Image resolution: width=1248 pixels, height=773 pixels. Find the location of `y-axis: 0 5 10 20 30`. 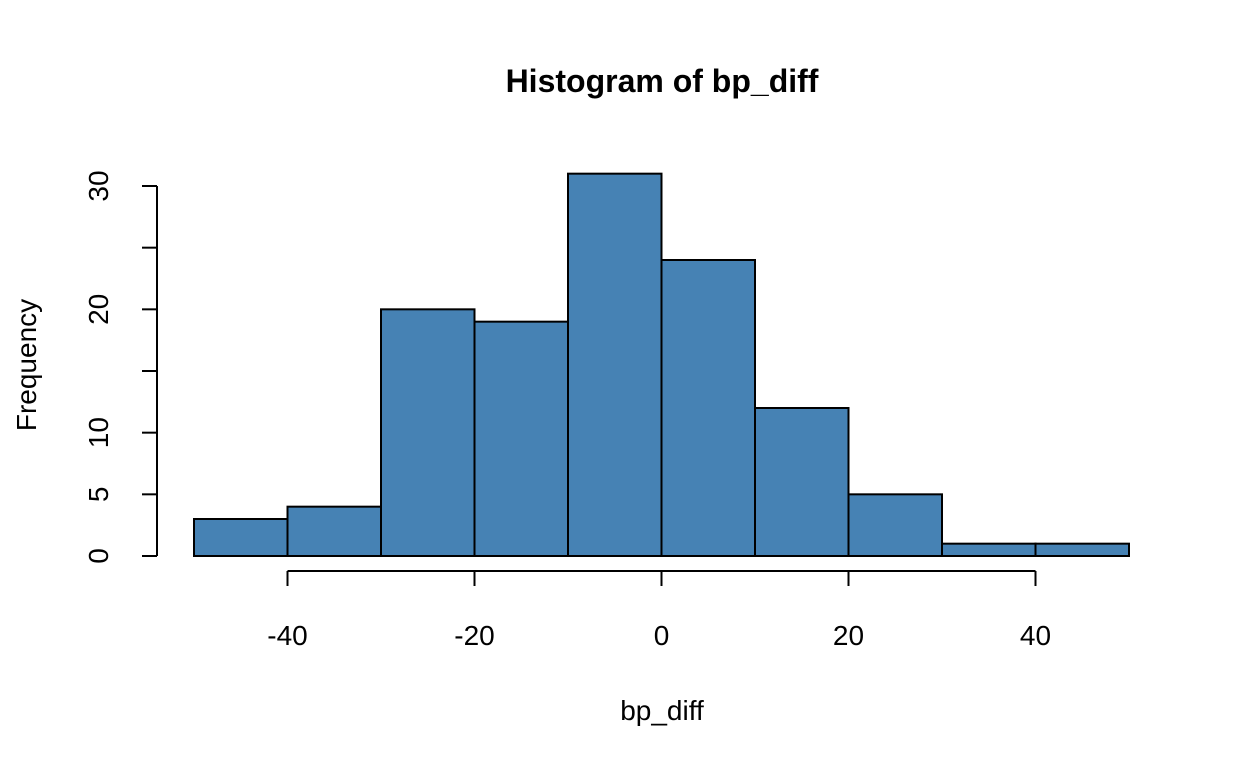

y-axis: 0 5 10 20 30 is located at coordinates (120, 367).